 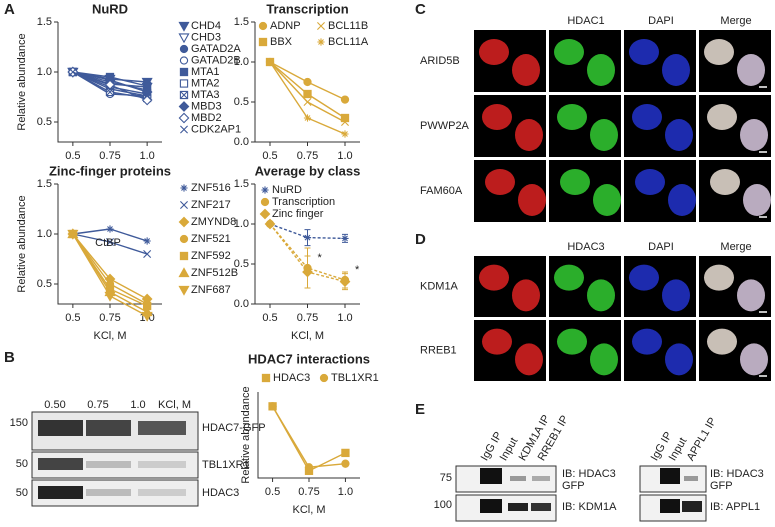 I want to click on column-header: DAPI, so click(x=661, y=247).